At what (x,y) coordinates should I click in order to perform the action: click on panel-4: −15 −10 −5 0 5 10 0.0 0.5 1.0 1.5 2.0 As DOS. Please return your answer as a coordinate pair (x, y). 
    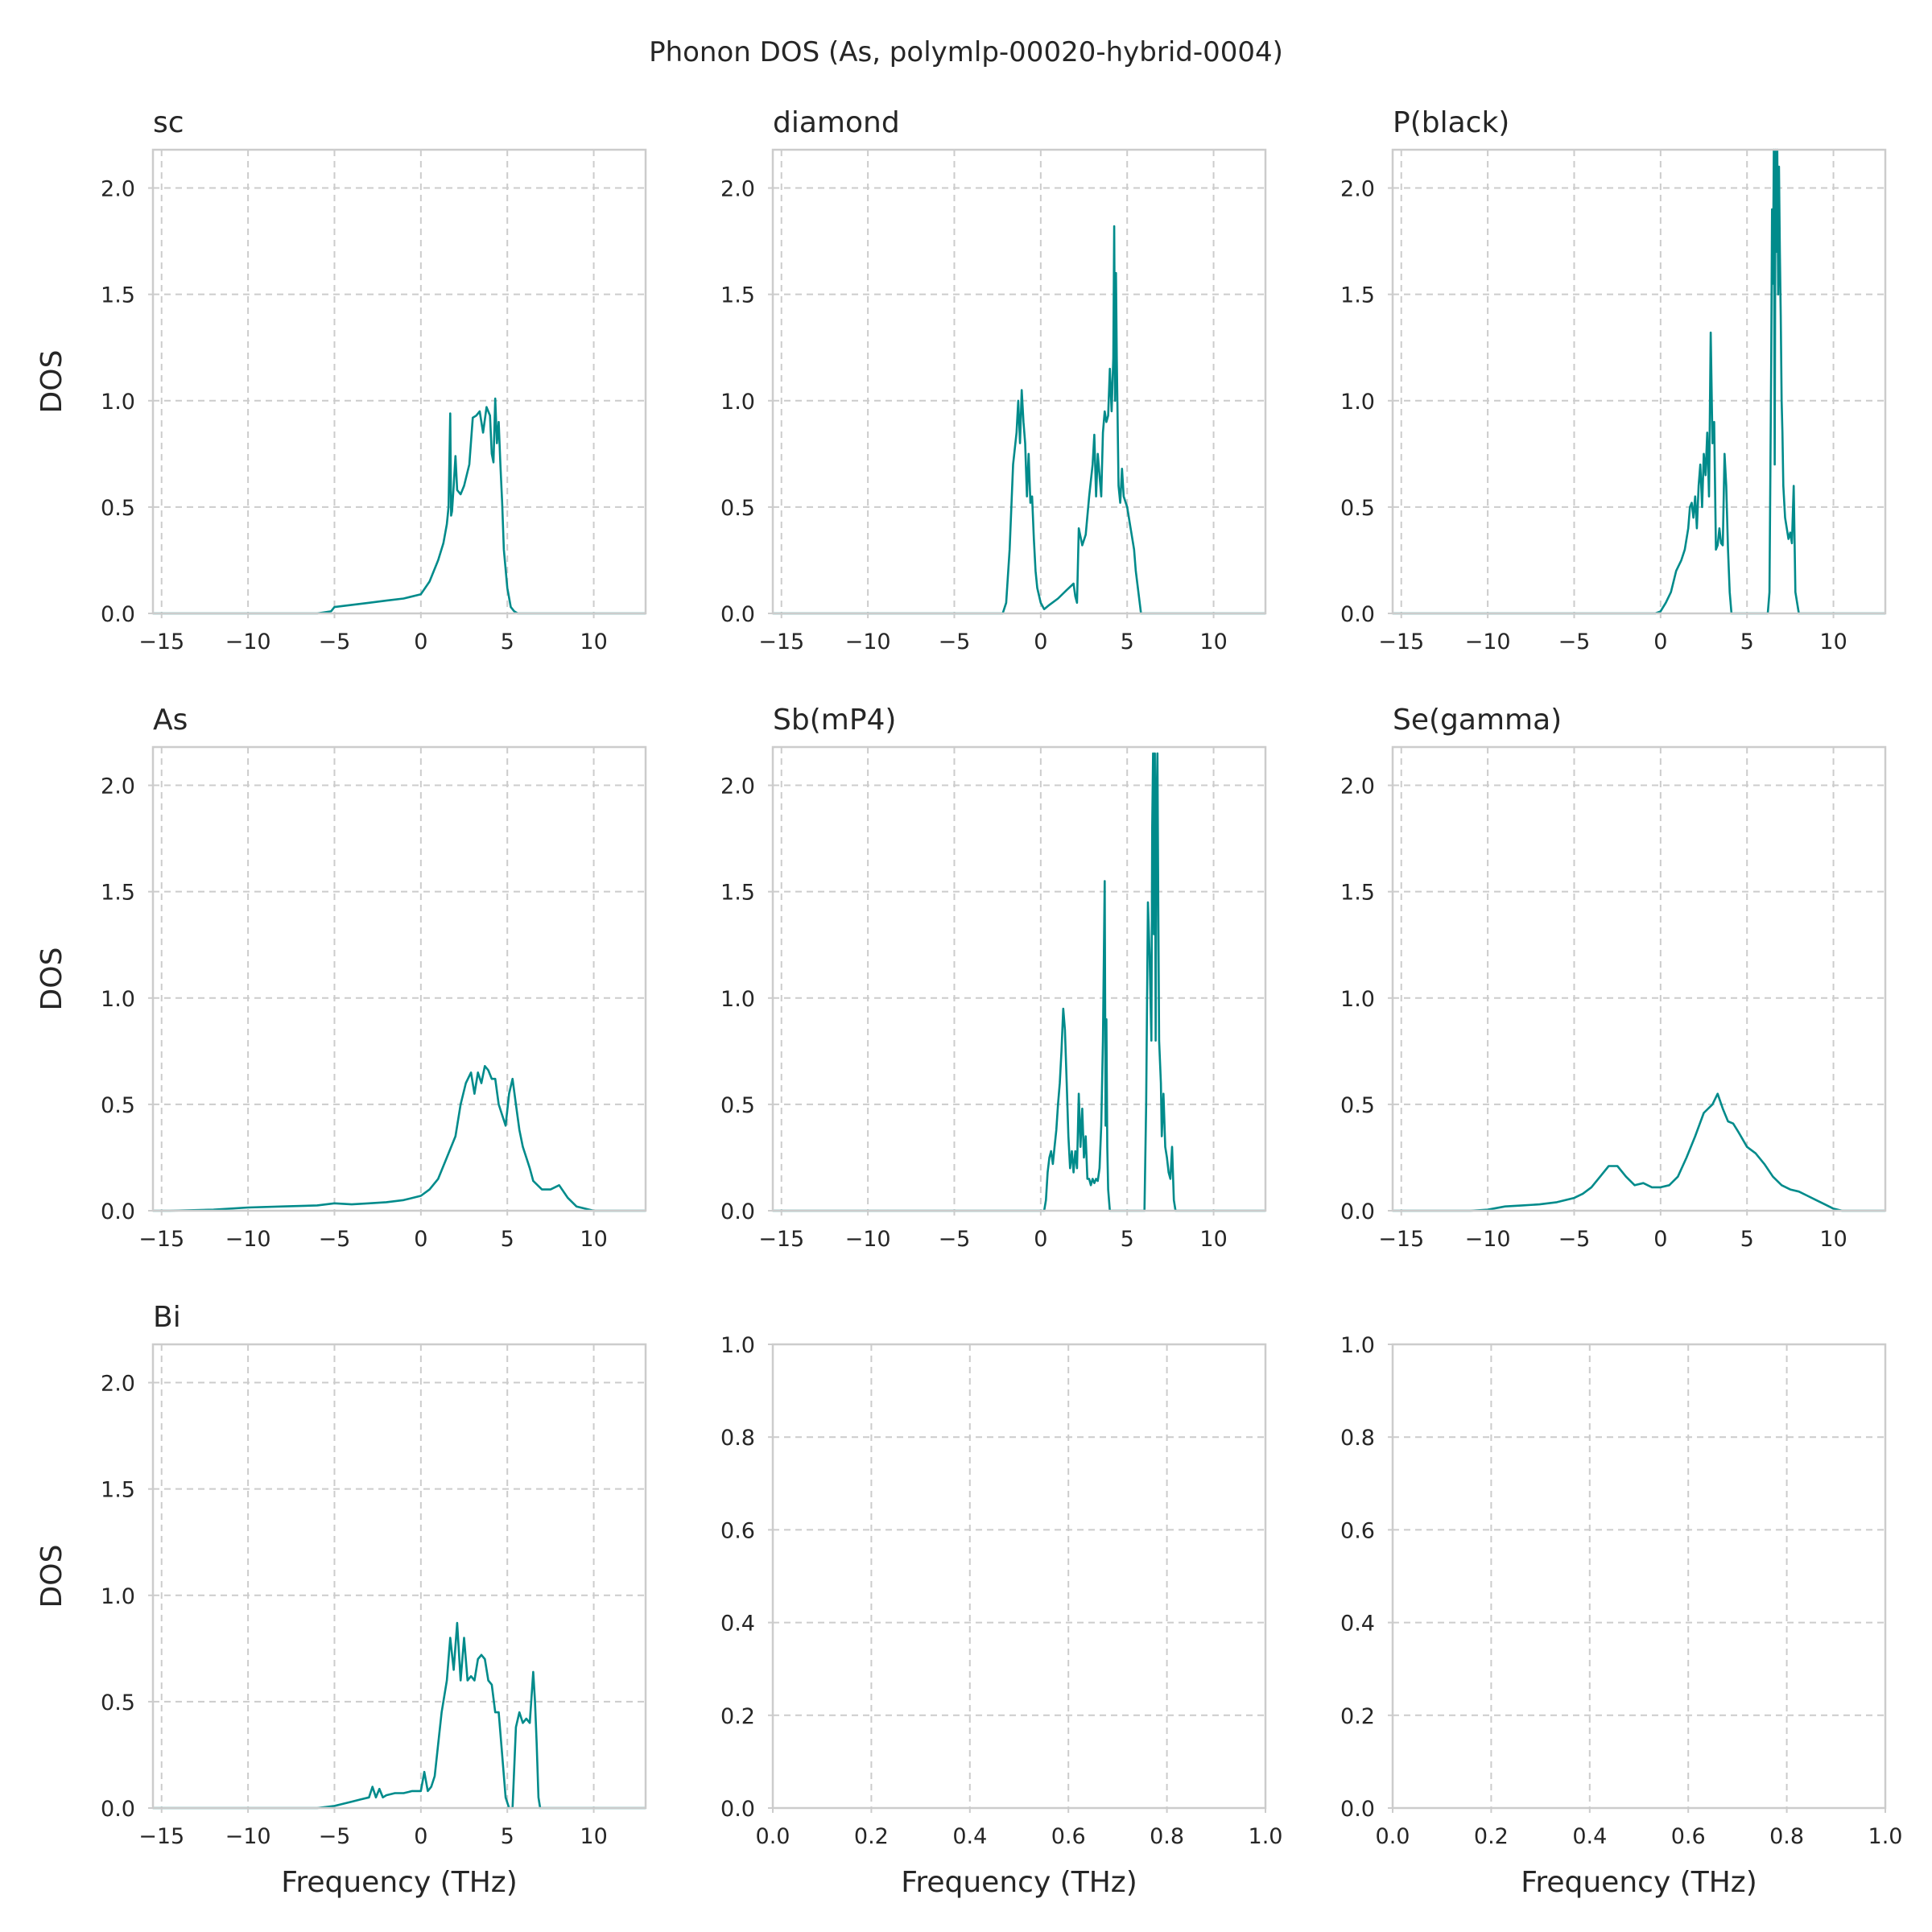
    Looking at the image, I should click on (341, 978).